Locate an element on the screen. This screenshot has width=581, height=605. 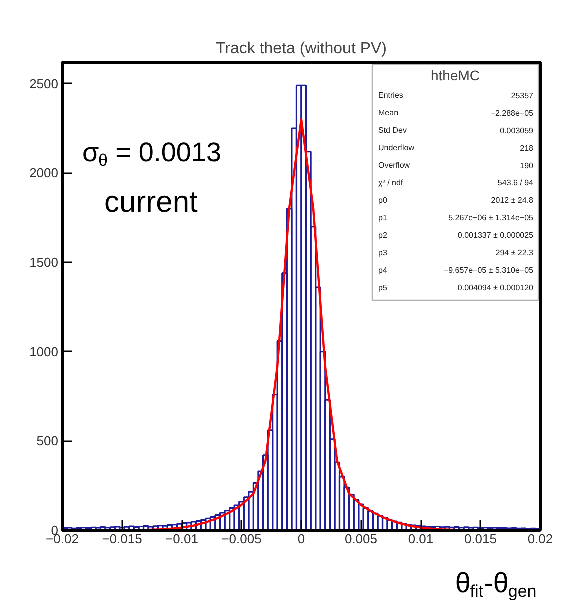
annotation: χ² / ndf is located at coordinates (391, 183).